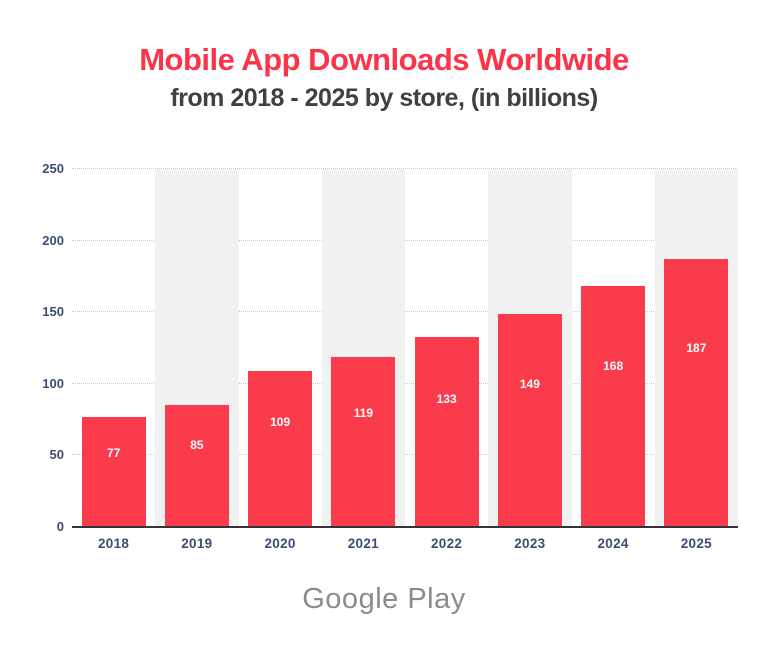  I want to click on y-tick-label-150: 150, so click(53, 312).